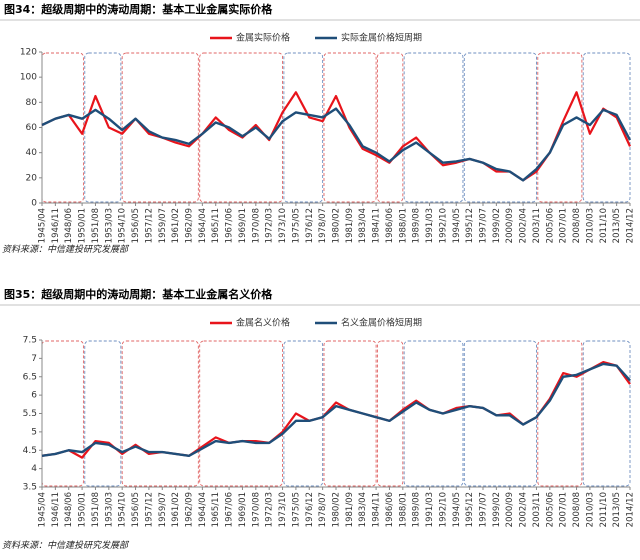  I want to click on x-tick-label: 1999/02, so click(497, 509).